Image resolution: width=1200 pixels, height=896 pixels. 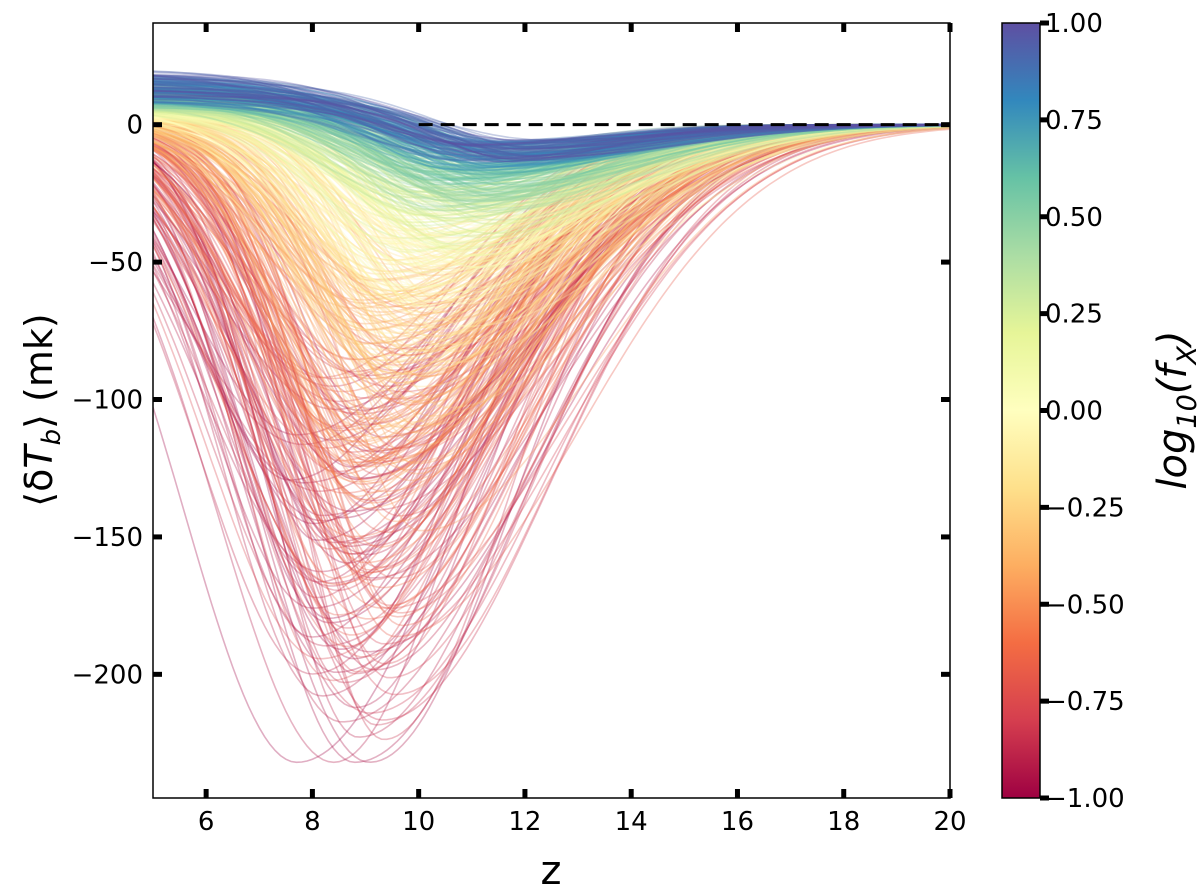 I want to click on y-tick-label: −200, so click(x=107, y=675).